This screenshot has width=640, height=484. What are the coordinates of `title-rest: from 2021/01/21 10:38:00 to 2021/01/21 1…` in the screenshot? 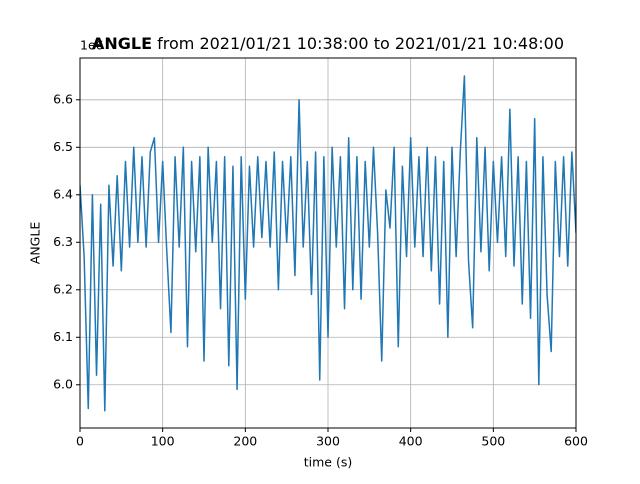 It's located at (358, 43).